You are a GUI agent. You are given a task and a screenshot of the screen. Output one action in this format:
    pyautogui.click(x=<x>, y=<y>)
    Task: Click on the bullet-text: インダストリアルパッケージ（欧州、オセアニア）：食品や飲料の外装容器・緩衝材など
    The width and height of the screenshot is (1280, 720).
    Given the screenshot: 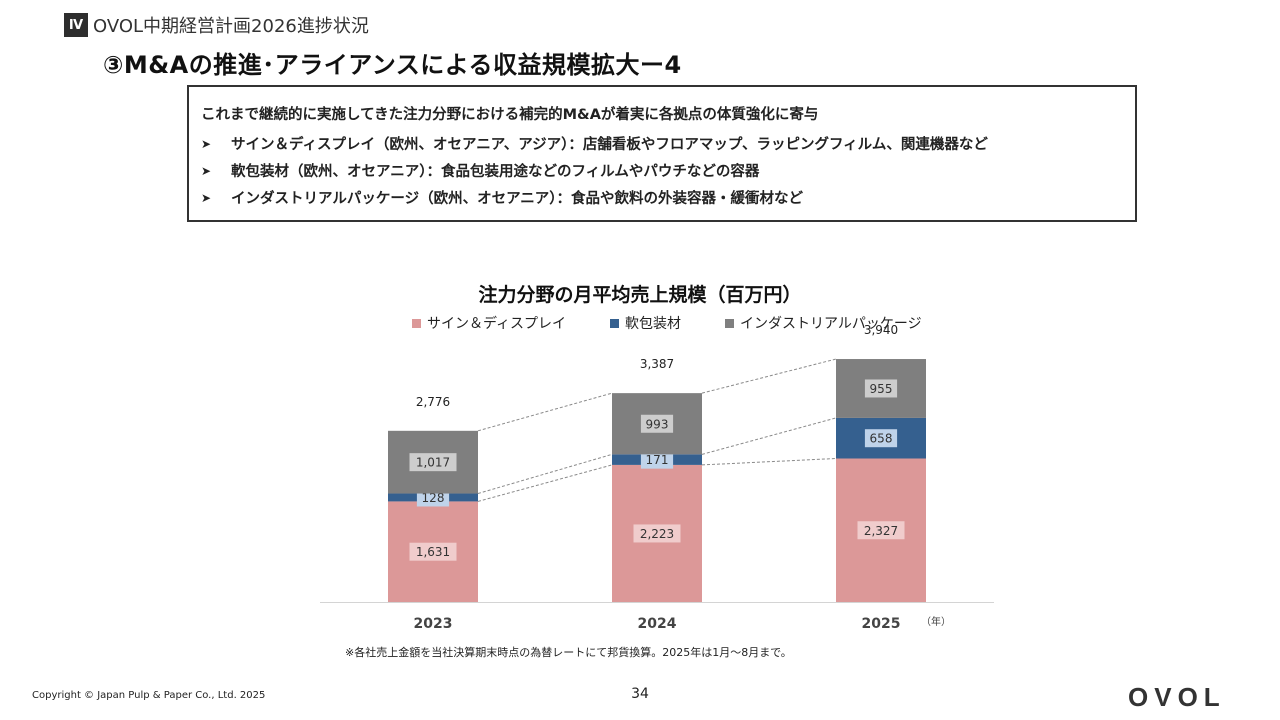 What is the action you would take?
    pyautogui.click(x=517, y=199)
    